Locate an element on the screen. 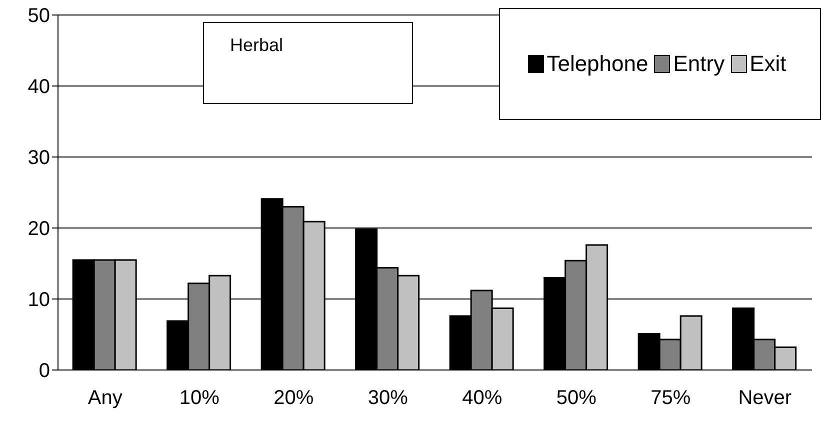 The image size is (837, 439). x-tick-label: 50% is located at coordinates (576, 398).